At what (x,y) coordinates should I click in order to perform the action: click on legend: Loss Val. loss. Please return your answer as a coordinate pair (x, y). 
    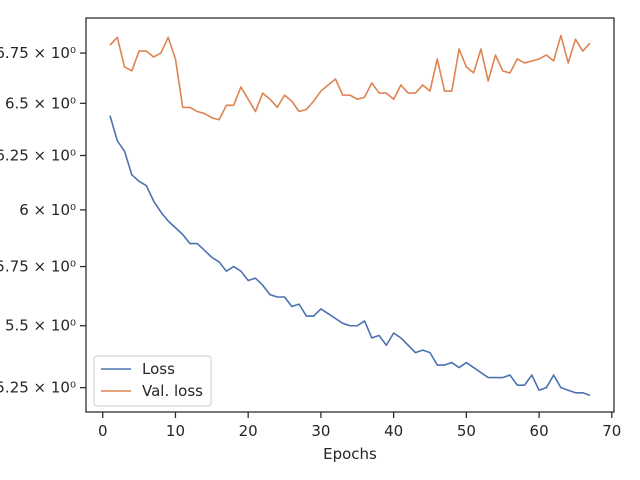
    Looking at the image, I should click on (152, 381).